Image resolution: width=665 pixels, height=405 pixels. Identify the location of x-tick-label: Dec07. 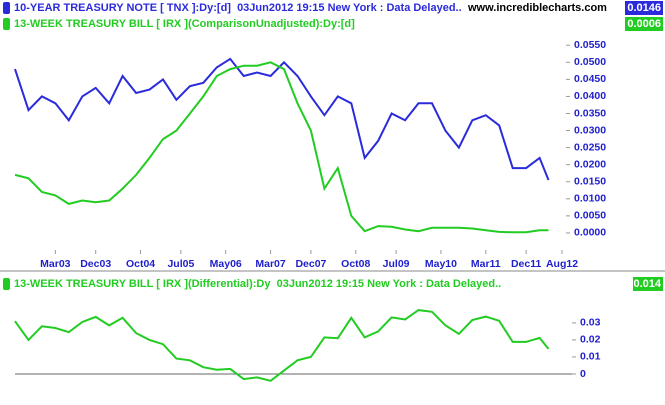
(310, 264).